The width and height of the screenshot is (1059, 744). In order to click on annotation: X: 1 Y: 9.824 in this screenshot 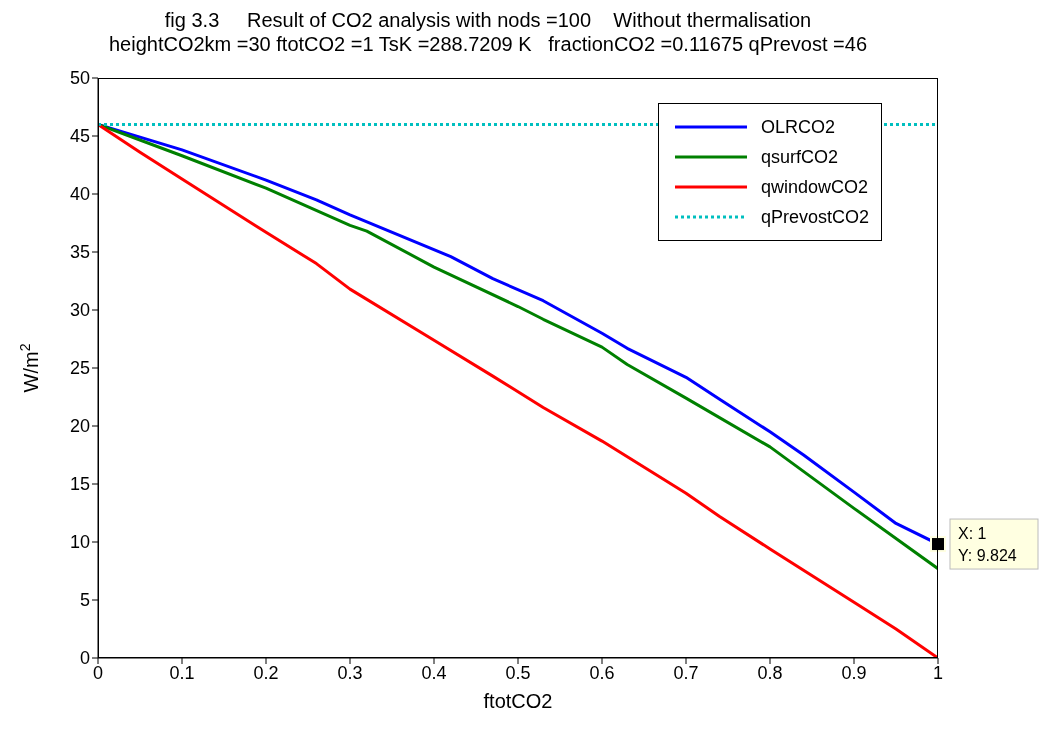, I will do `click(987, 545)`.